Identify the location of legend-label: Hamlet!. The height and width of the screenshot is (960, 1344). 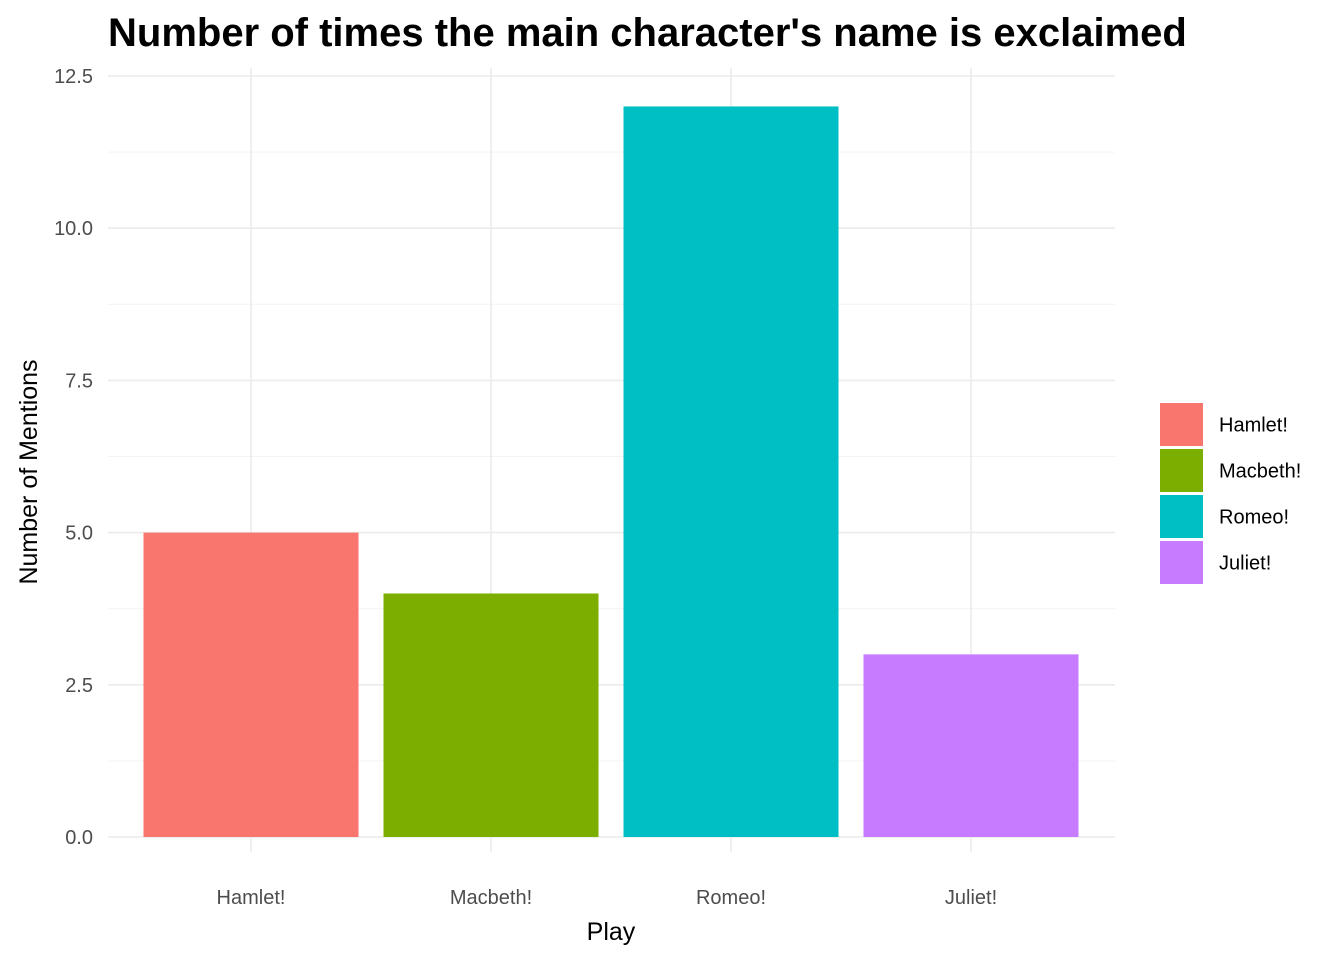
(1253, 426).